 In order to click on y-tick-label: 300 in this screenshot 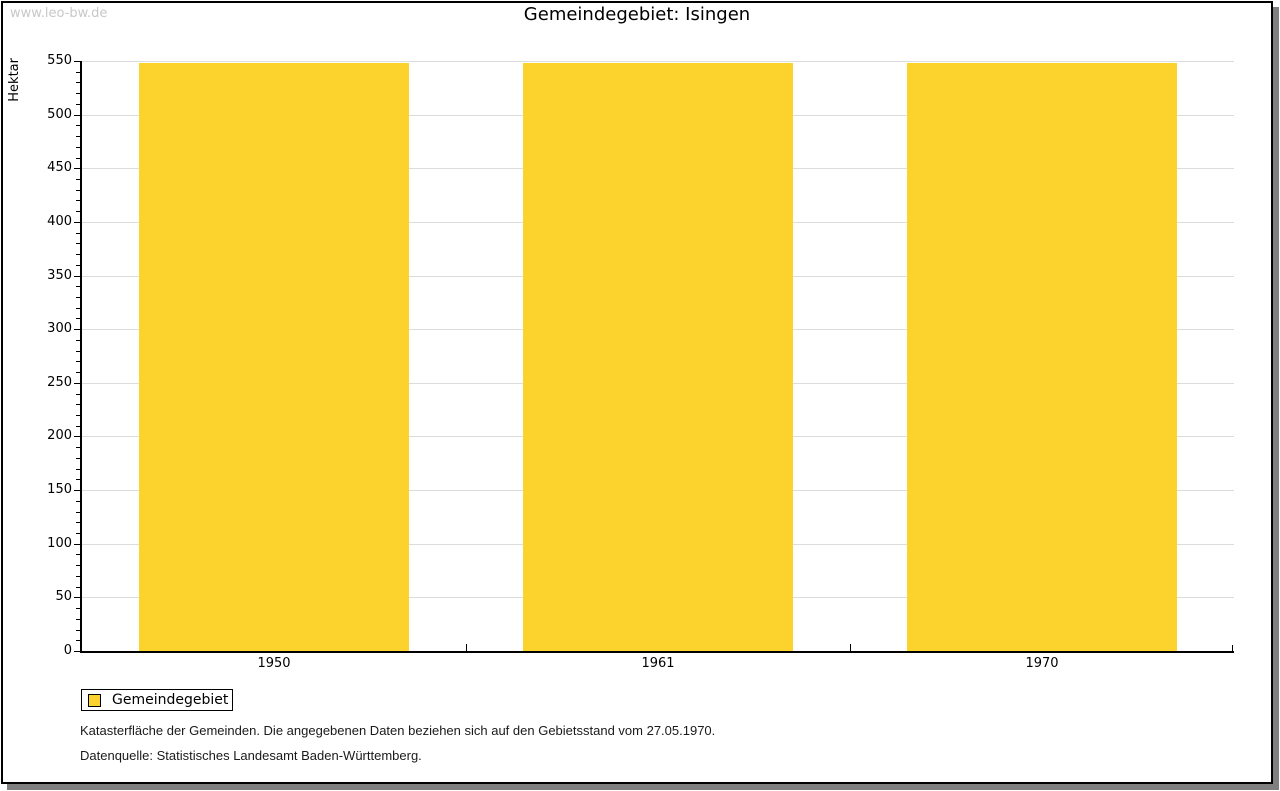, I will do `click(59, 328)`.